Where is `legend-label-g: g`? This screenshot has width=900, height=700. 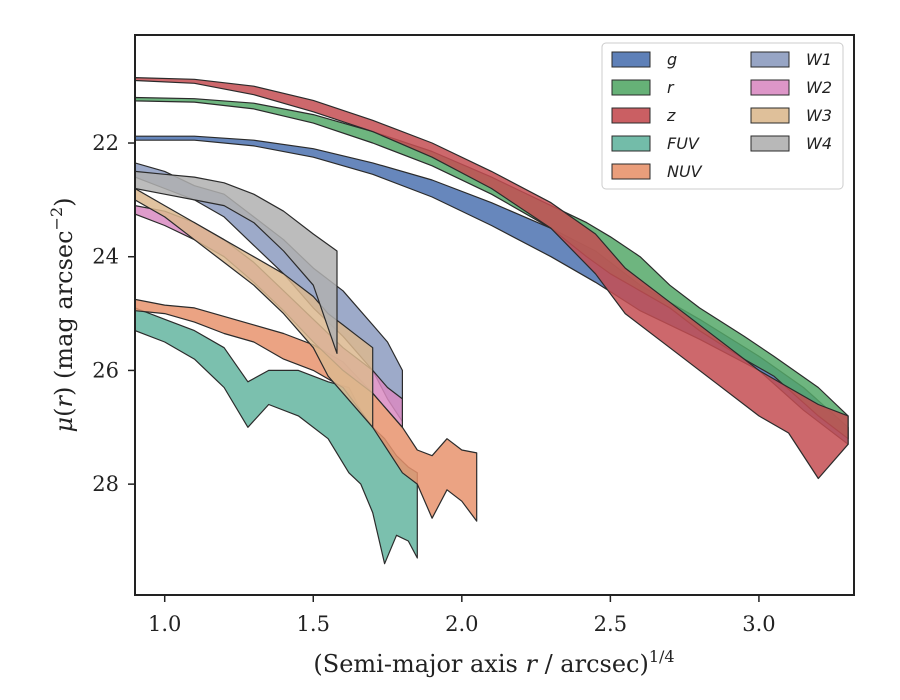 legend-label-g: g is located at coordinates (672, 59).